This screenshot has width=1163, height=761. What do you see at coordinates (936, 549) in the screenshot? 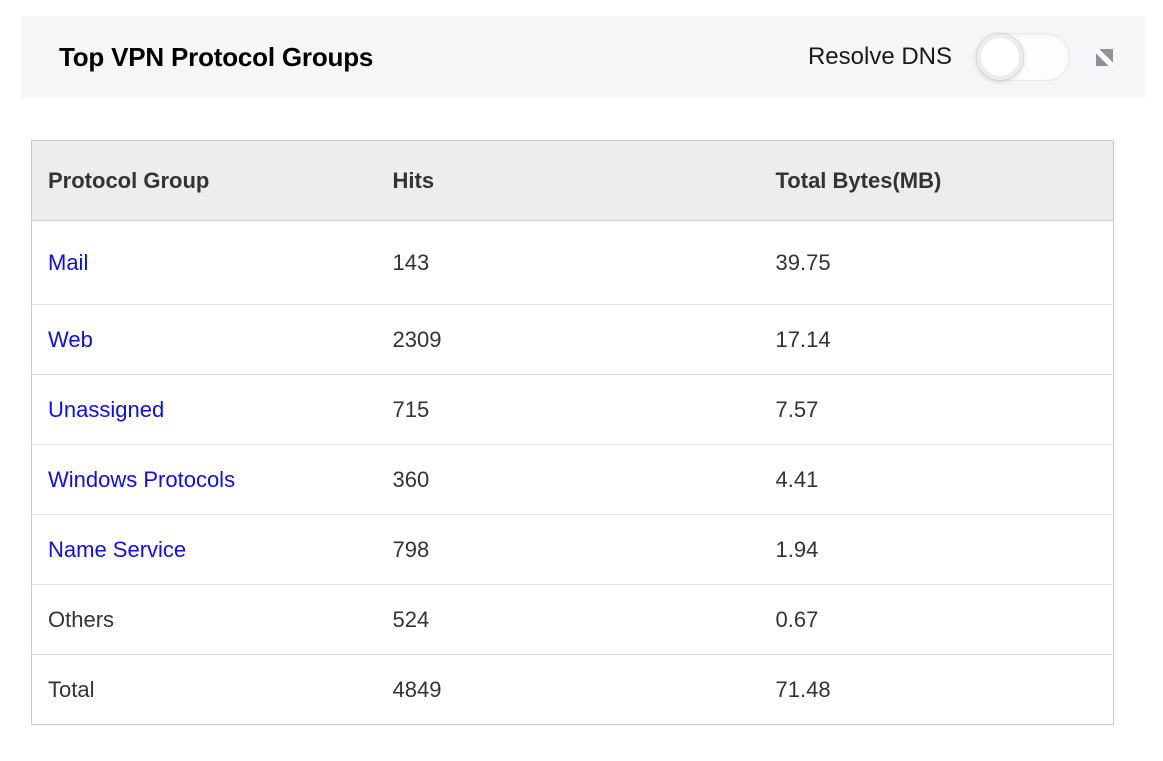
I see `total-bytes-cell: 1.94` at bounding box center [936, 549].